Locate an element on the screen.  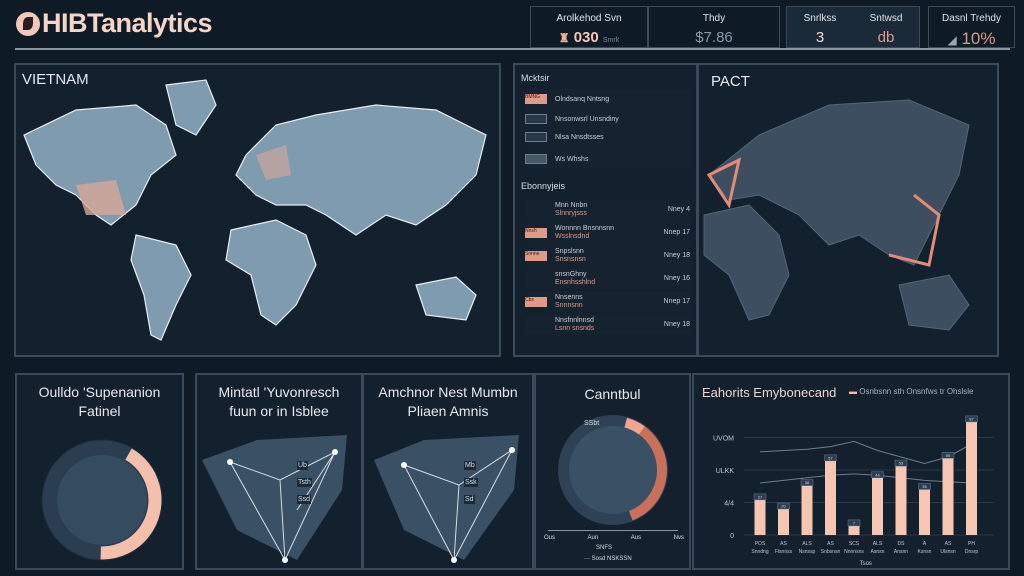
axis-ticks: Ous Aun Aus Nvs is located at coordinates (614, 538).